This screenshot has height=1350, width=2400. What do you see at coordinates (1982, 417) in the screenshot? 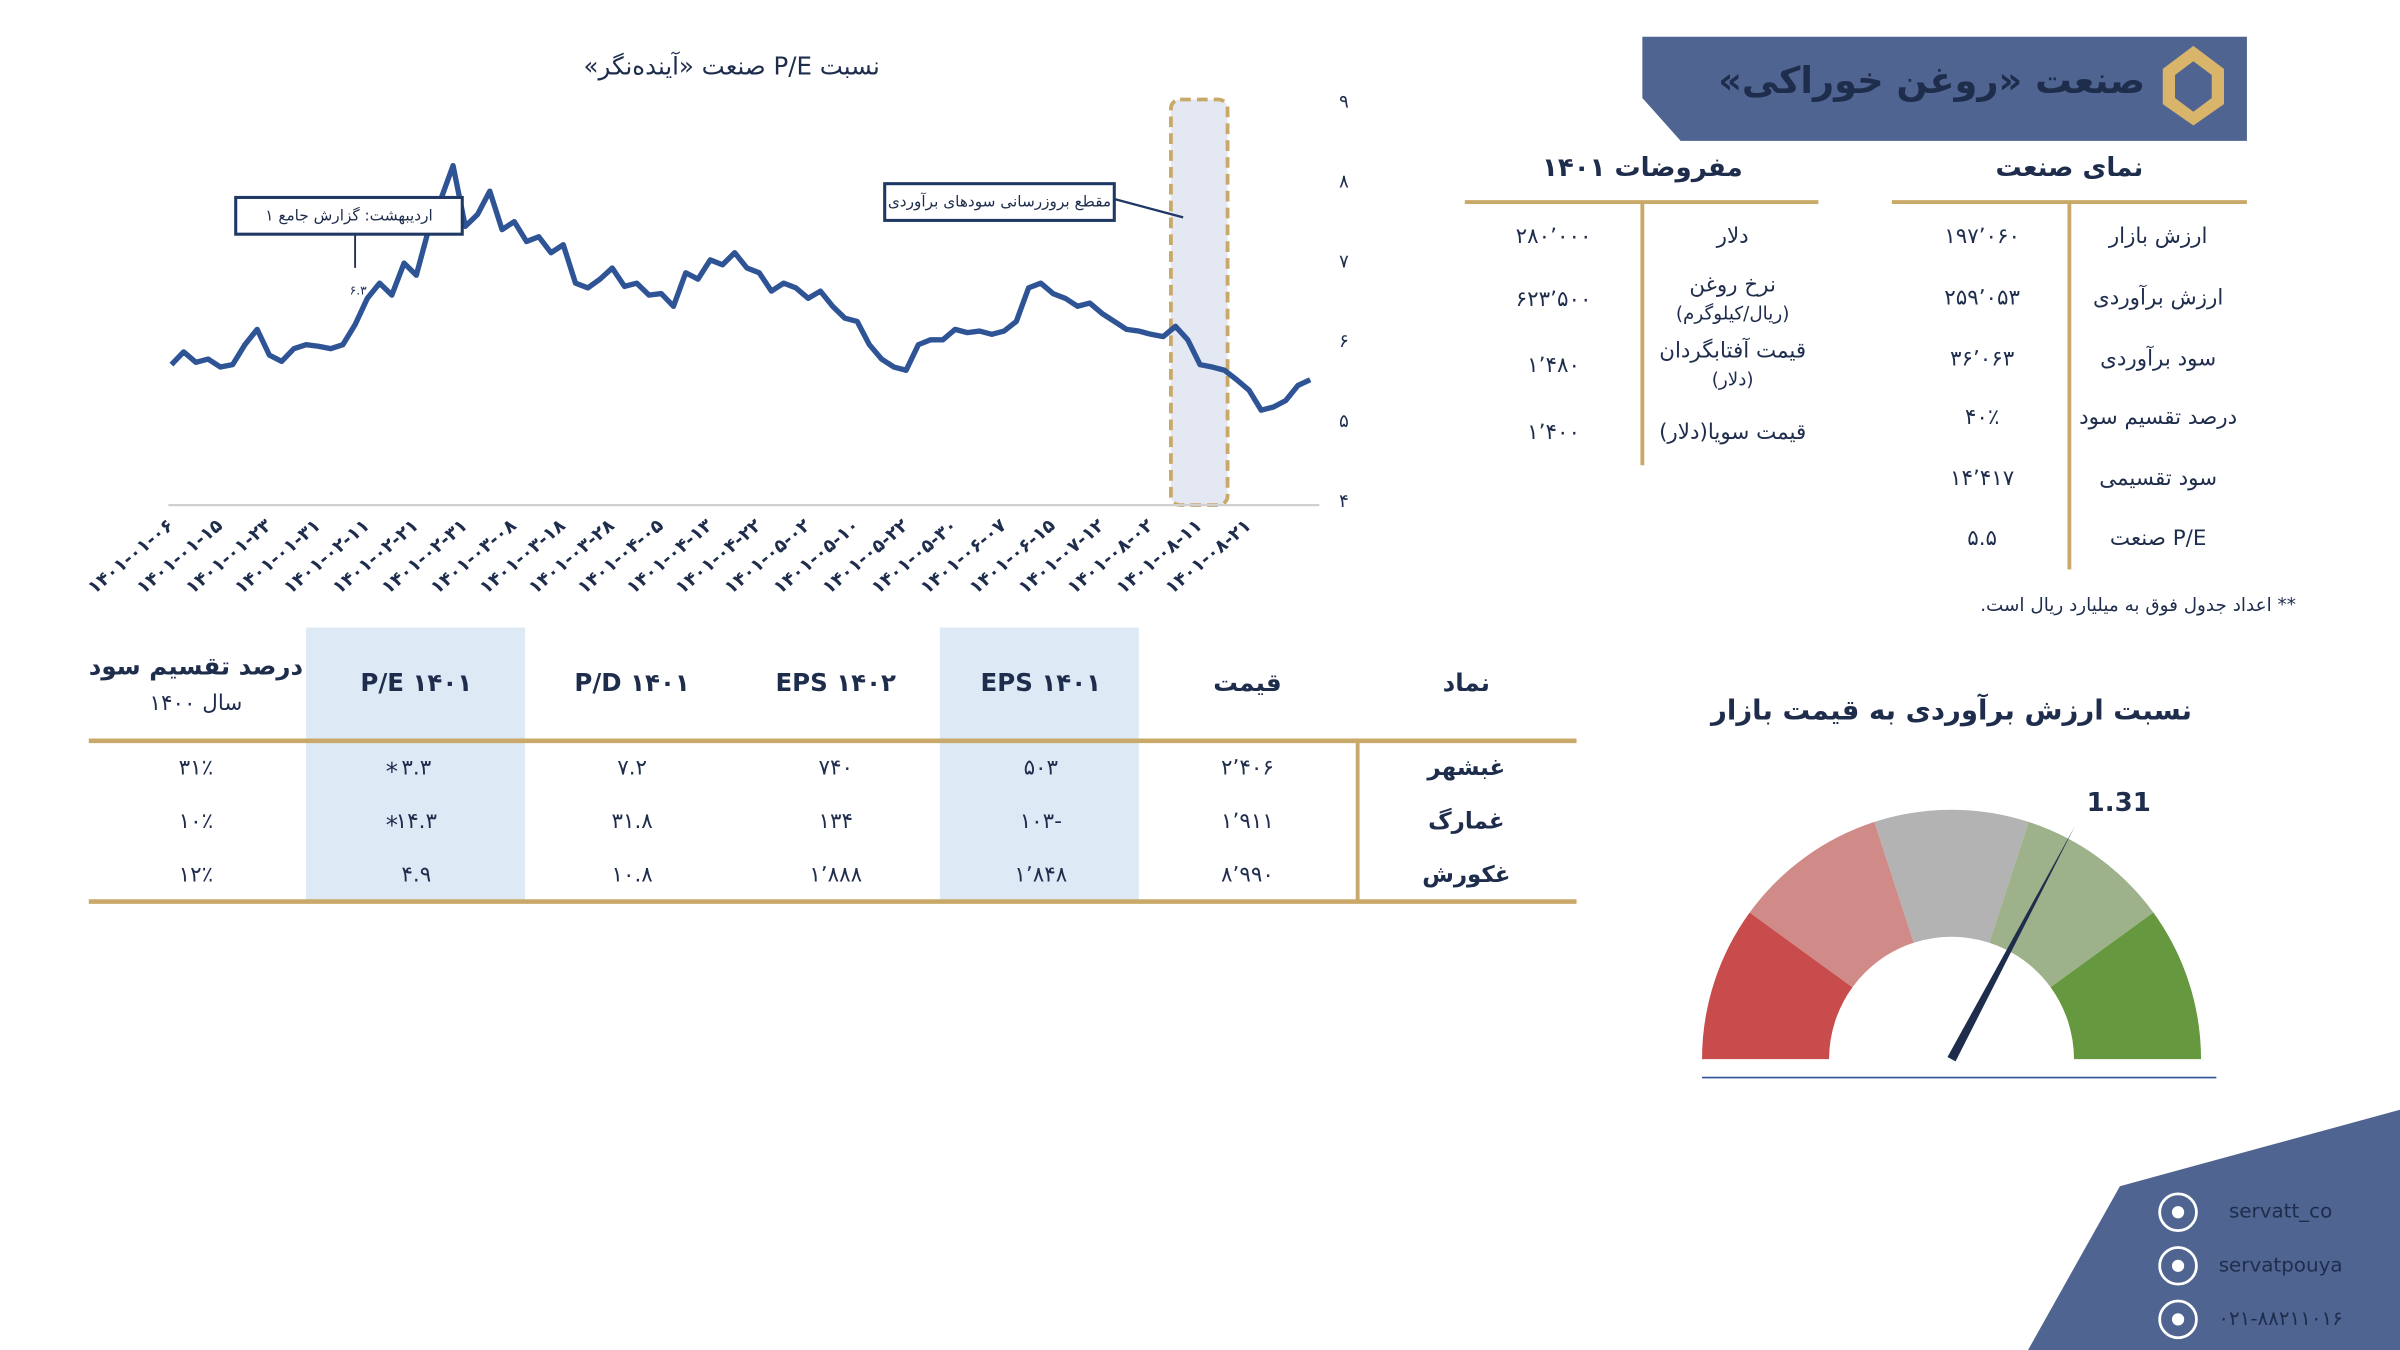
I see `industry-value: ۴۰٪` at bounding box center [1982, 417].